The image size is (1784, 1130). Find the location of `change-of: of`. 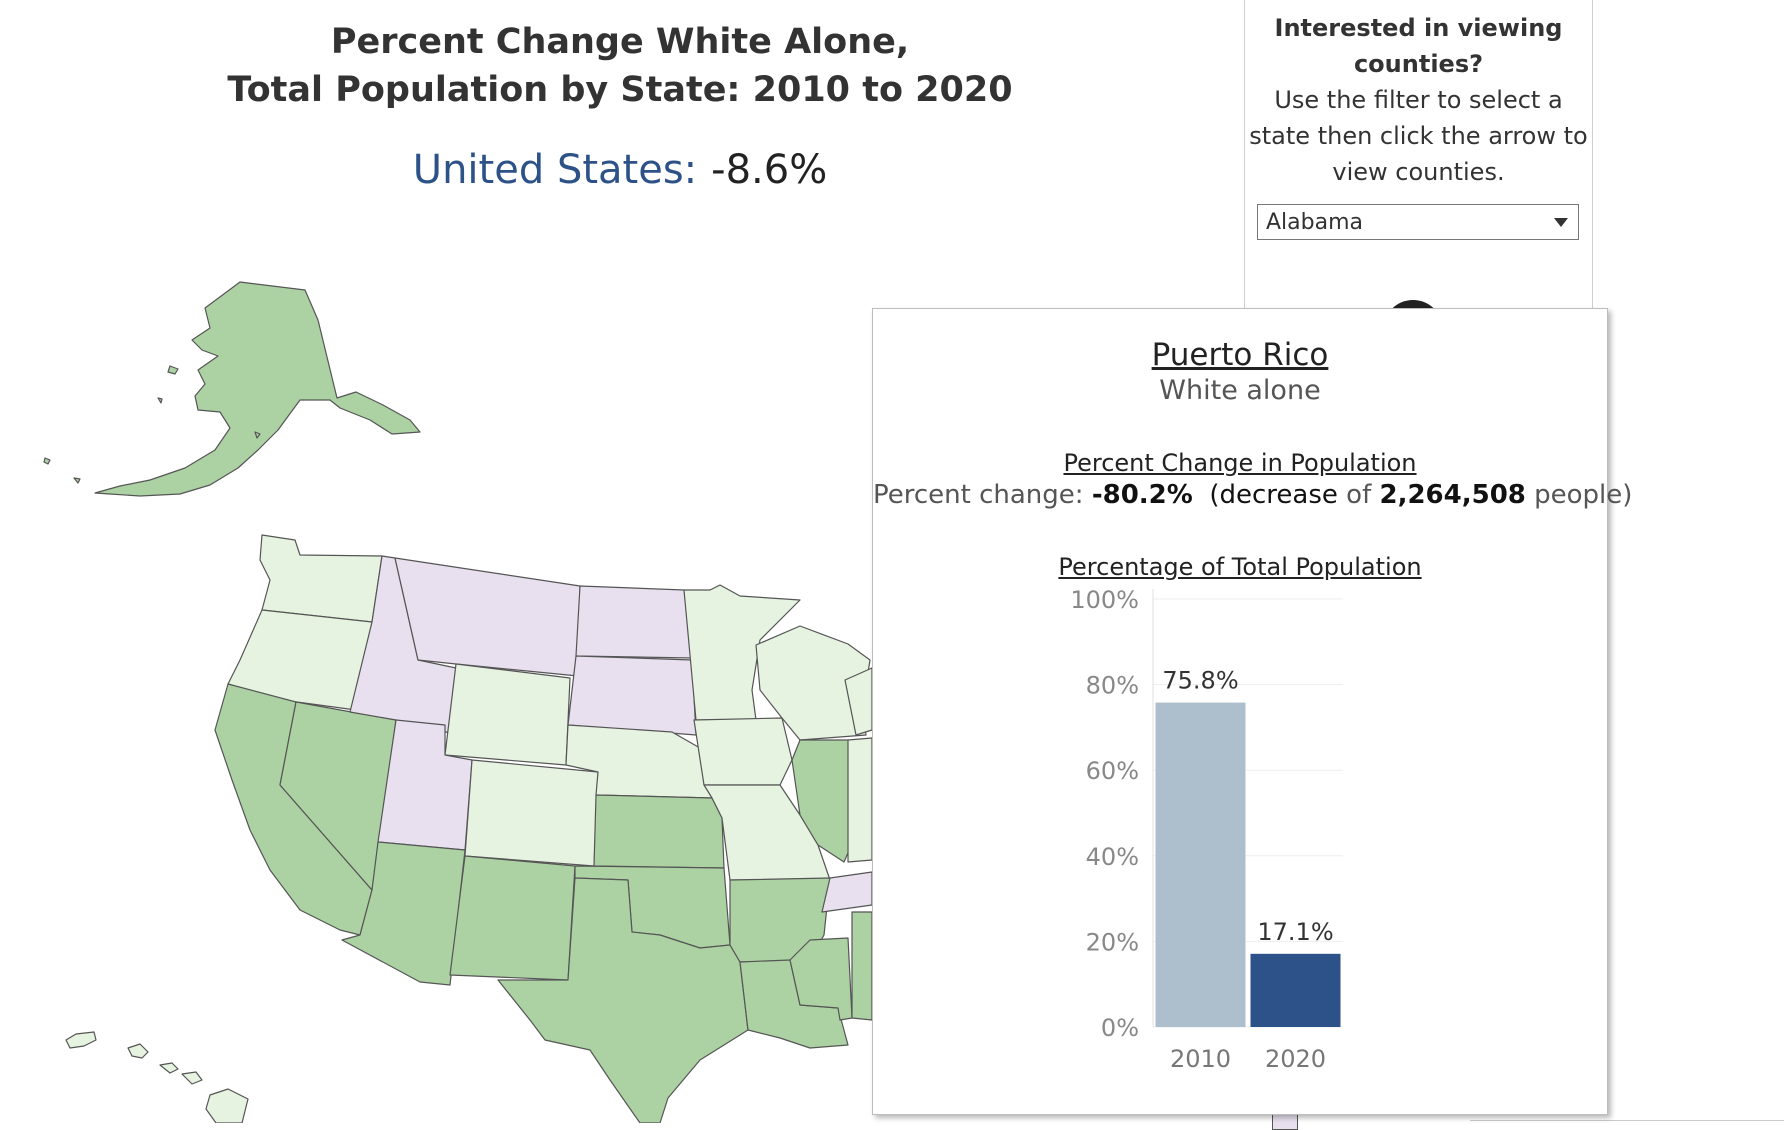

change-of: of is located at coordinates (1359, 495).